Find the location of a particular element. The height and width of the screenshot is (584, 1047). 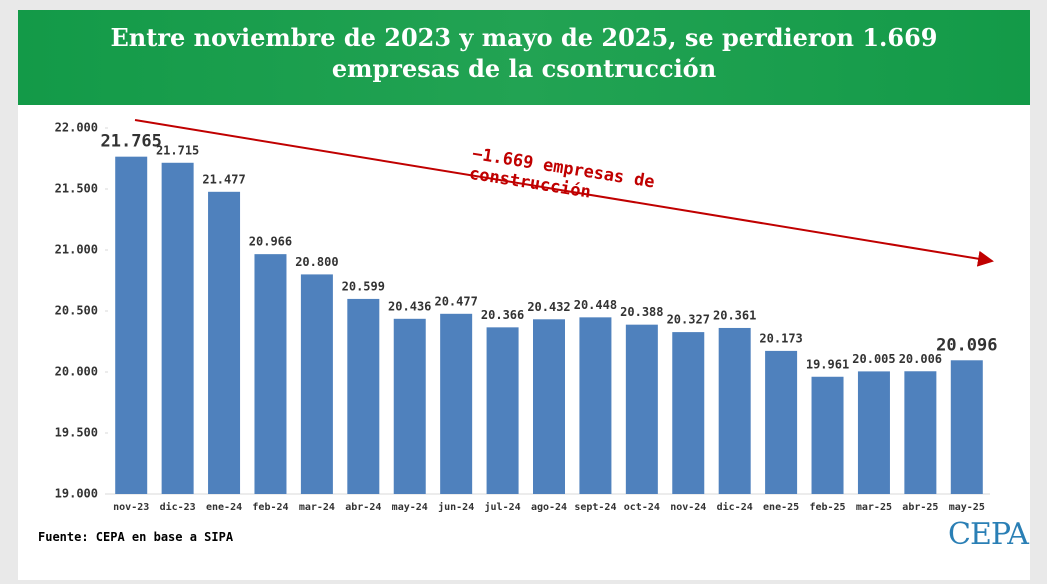

x-tick-label: mar-24 is located at coordinates (317, 507).